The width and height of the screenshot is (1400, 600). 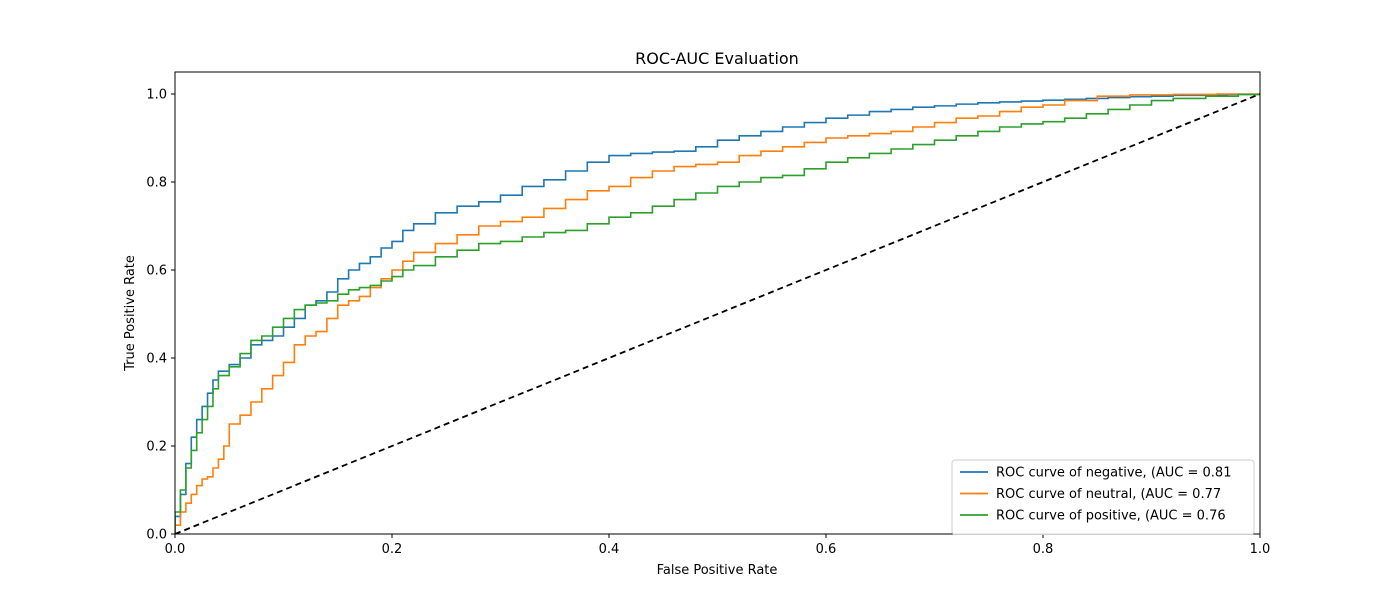 What do you see at coordinates (392, 549) in the screenshot?
I see `x-tick-label: 0.2` at bounding box center [392, 549].